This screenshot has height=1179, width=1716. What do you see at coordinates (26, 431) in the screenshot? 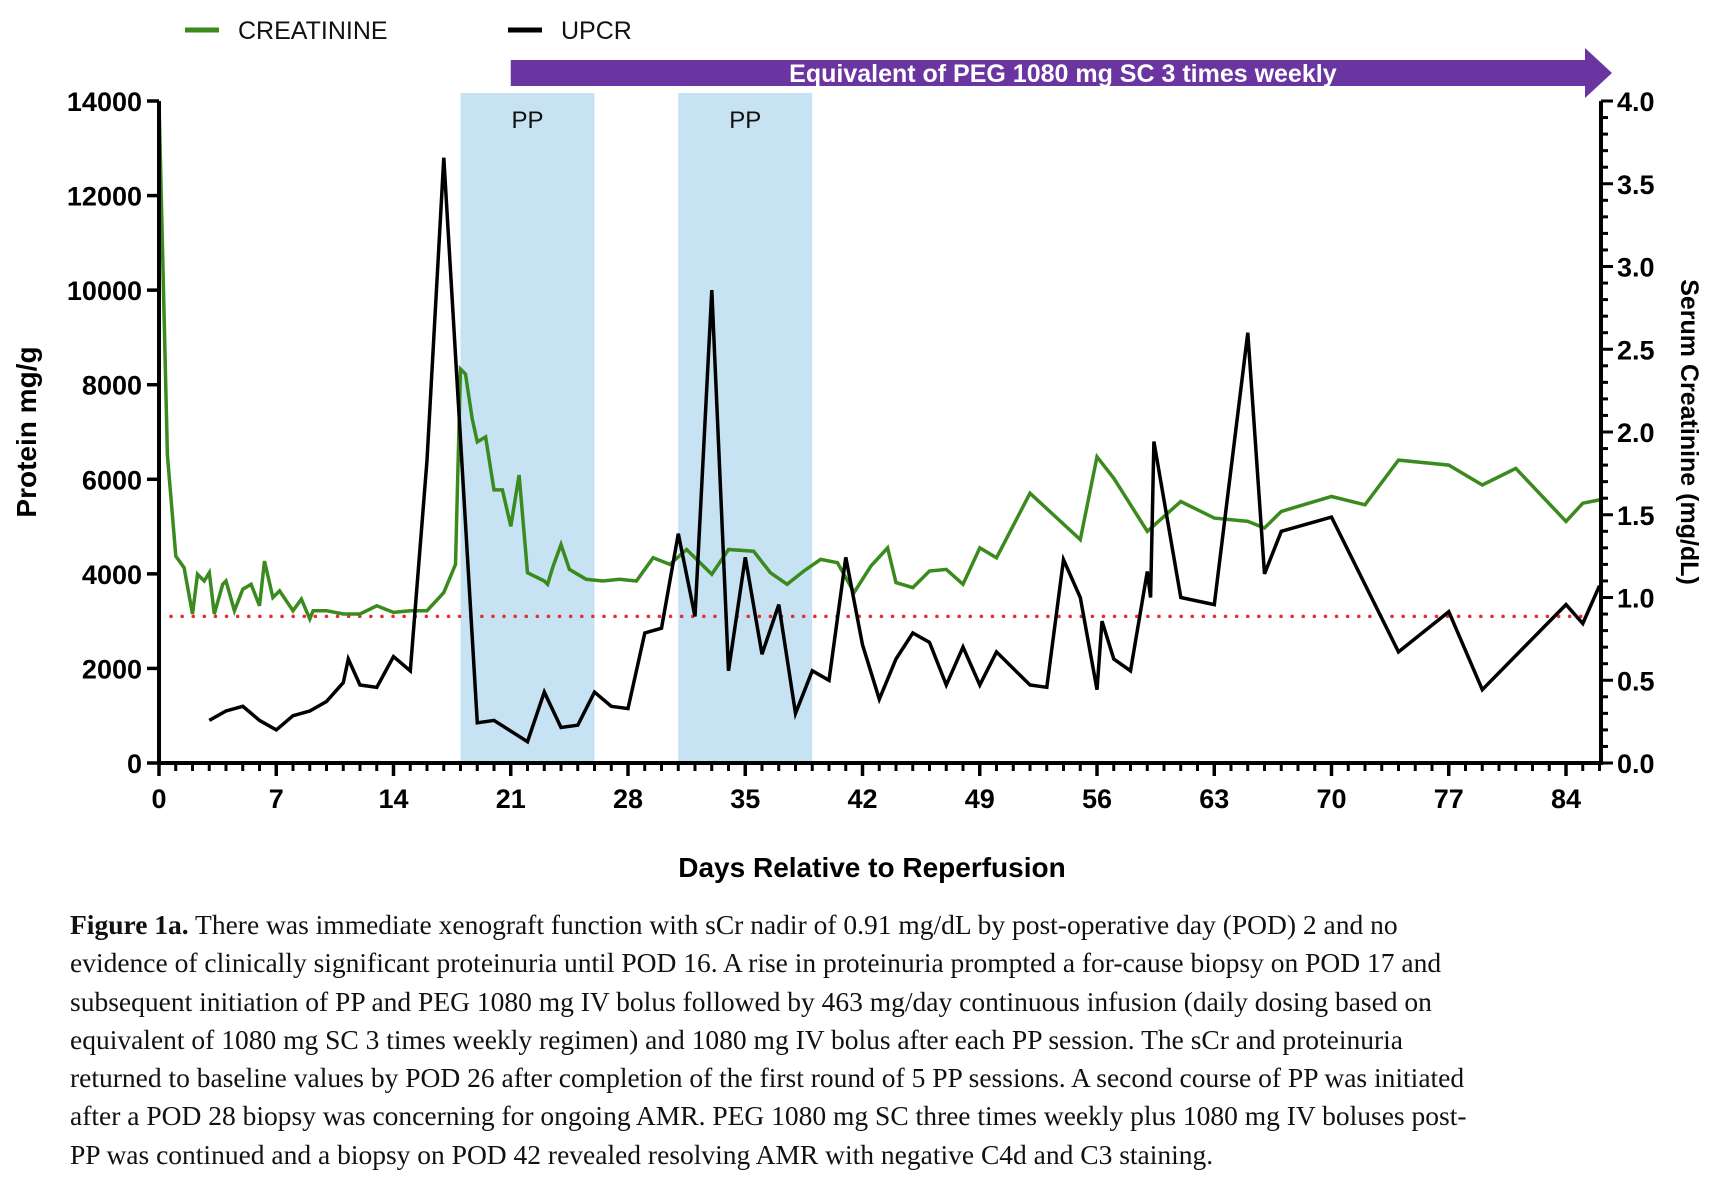
I see `y-axis-title: Protein mg/g` at bounding box center [26, 431].